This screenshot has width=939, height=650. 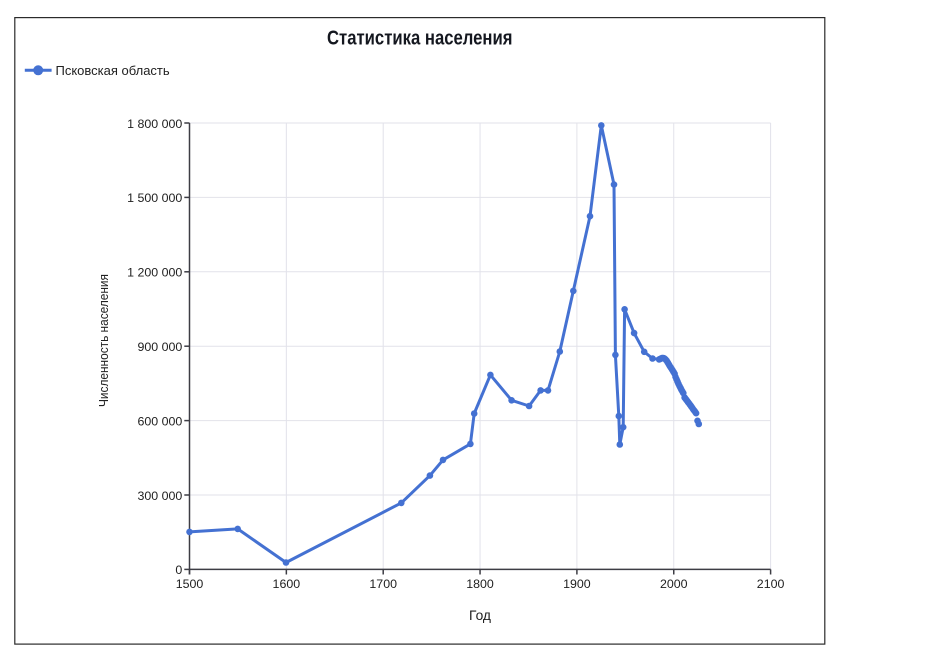 What do you see at coordinates (480, 615) in the screenshot?
I see `svg-text: Год` at bounding box center [480, 615].